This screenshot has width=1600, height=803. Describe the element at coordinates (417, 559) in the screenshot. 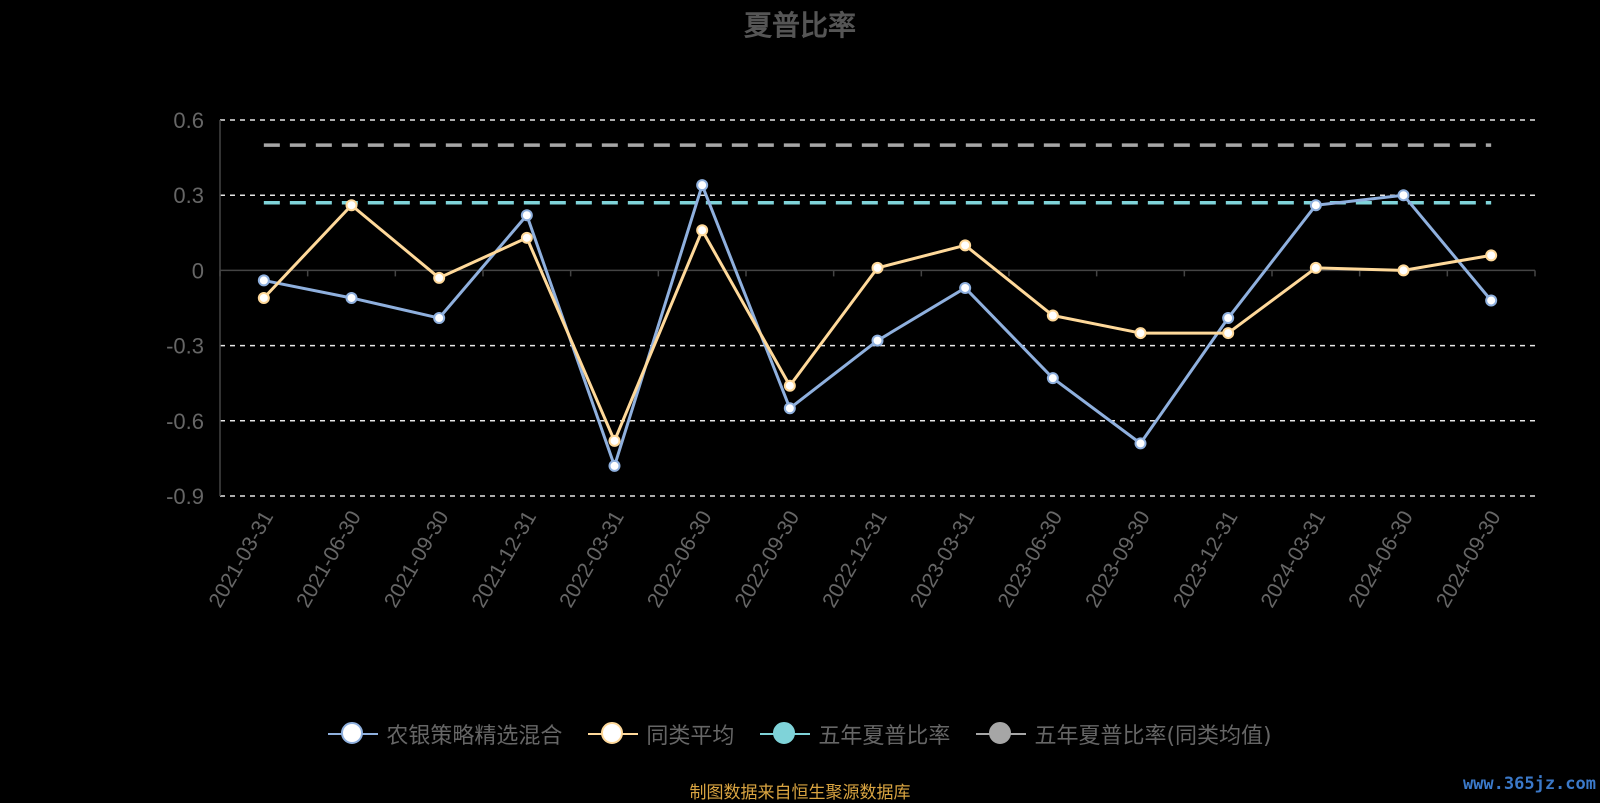

I see `x-tick-label: 2021-09-30` at that location.